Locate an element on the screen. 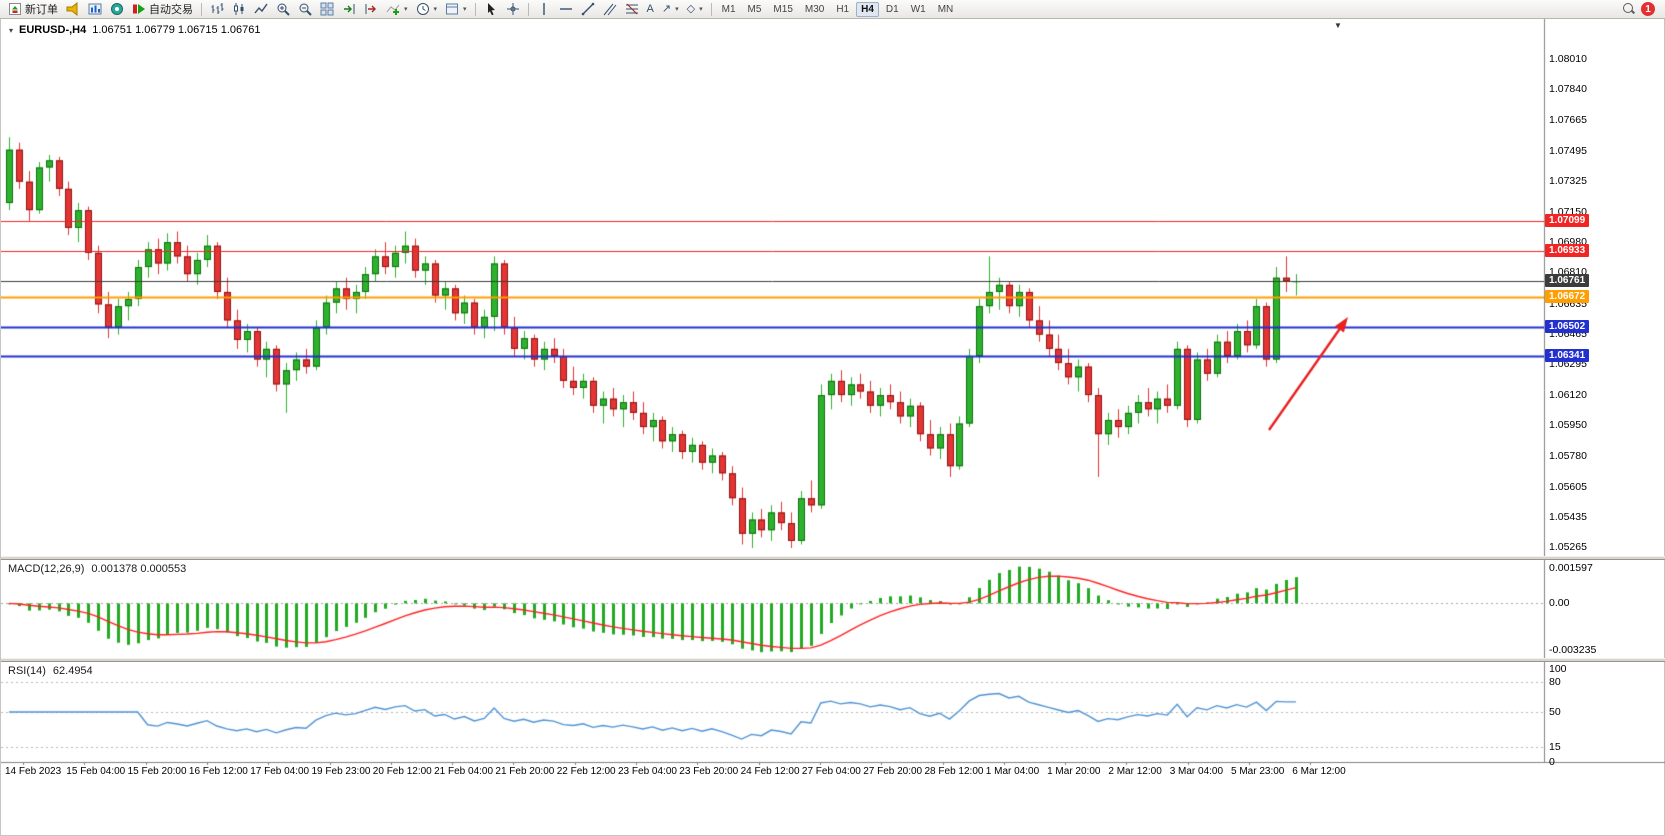 This screenshot has height=836, width=1665. market-watch-button is located at coordinates (95, 9).